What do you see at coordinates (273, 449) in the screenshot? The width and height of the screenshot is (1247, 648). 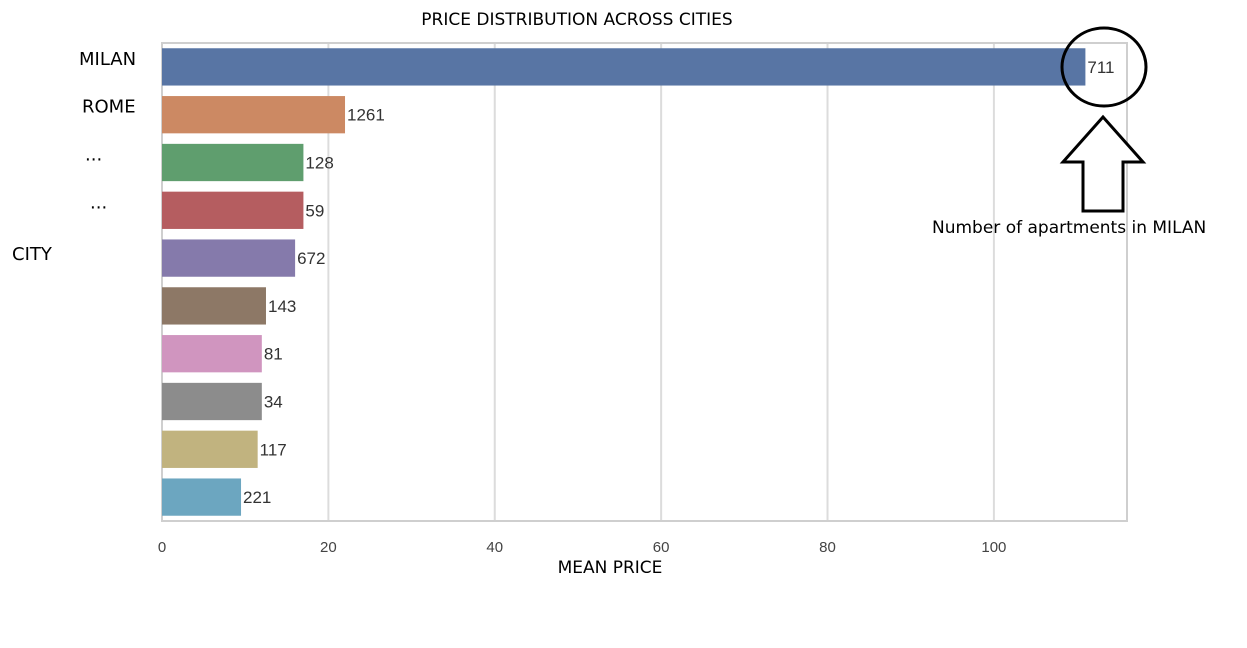 I see `bar-value-label: 117` at bounding box center [273, 449].